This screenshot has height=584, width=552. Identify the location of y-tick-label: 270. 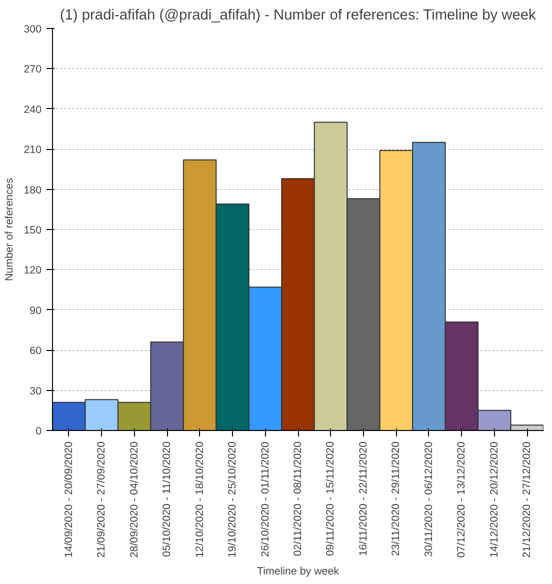
(33, 70).